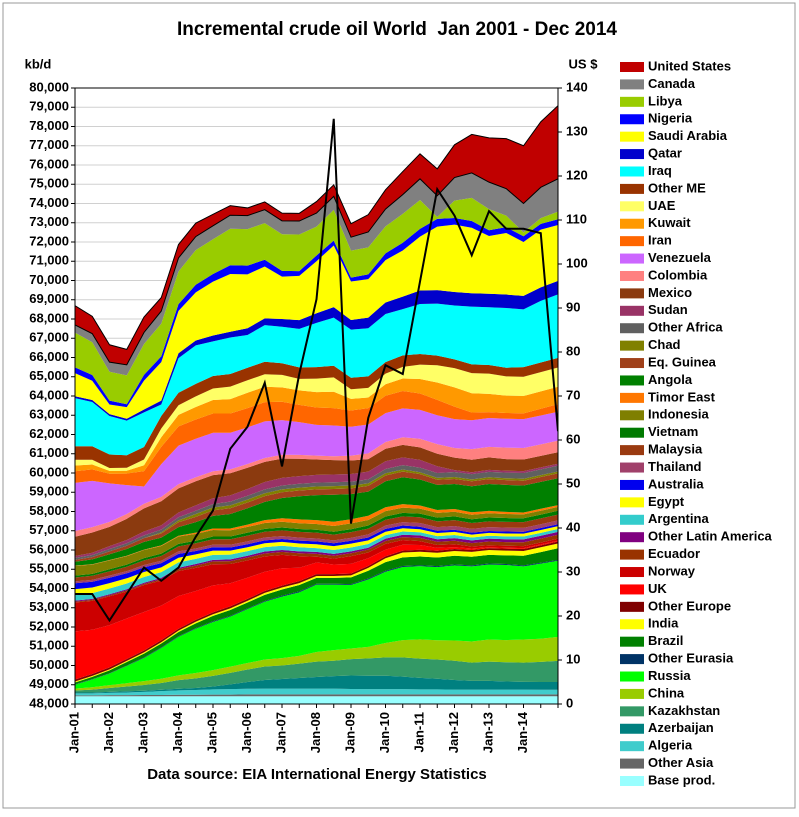 This screenshot has height=817, width=799. I want to click on y-tick-label: 62,000, so click(49, 433).